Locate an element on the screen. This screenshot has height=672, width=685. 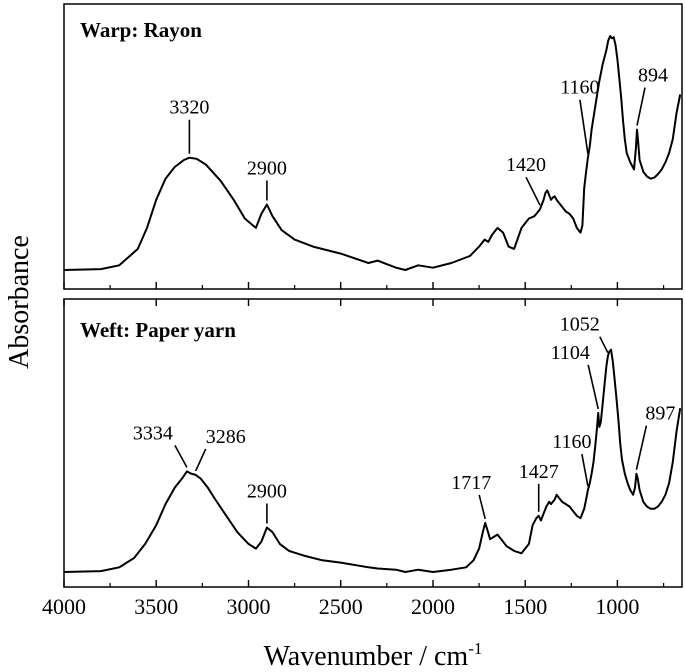
x-tick-label-3500: 3500 is located at coordinates (156, 606).